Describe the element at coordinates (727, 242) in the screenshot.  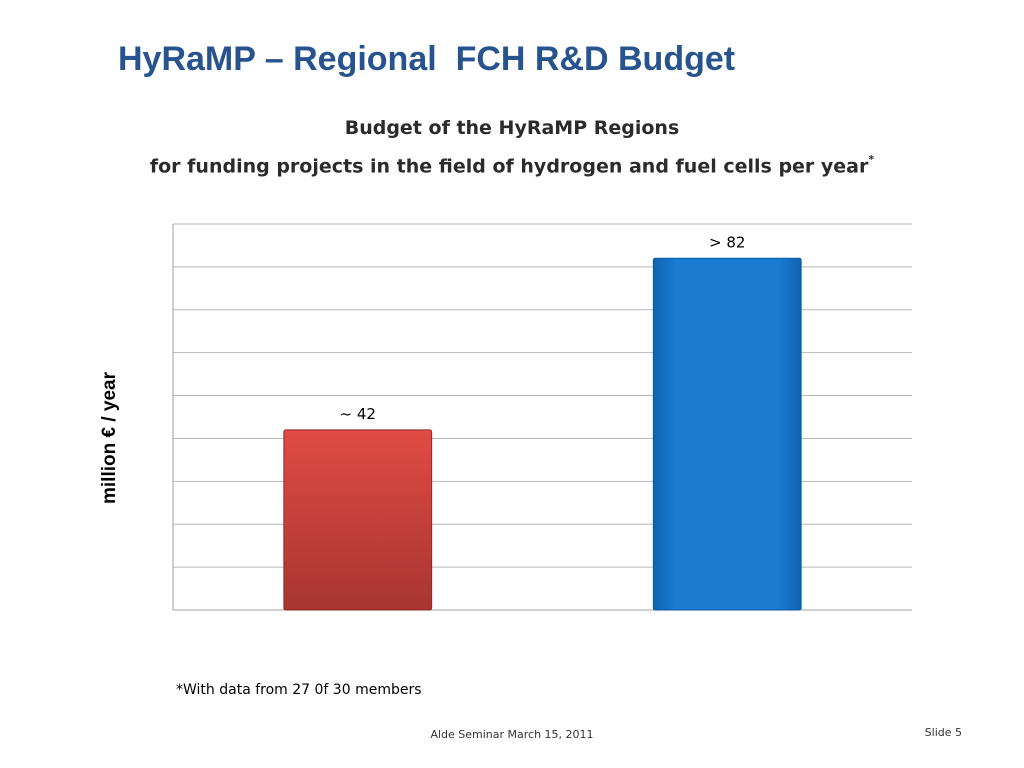
I see `data-label-1: > 82` at that location.